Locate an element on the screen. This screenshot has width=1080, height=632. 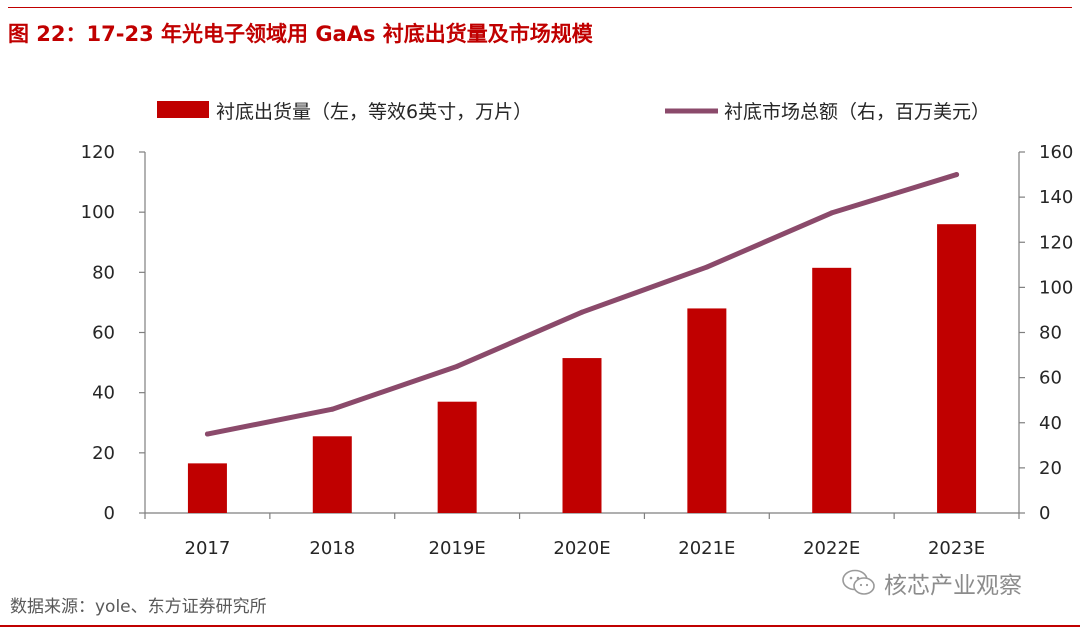
figure-title: 图 22：17-23 年光电子领域用 GaAs 衬底出货量及市场规模 is located at coordinates (300, 34).